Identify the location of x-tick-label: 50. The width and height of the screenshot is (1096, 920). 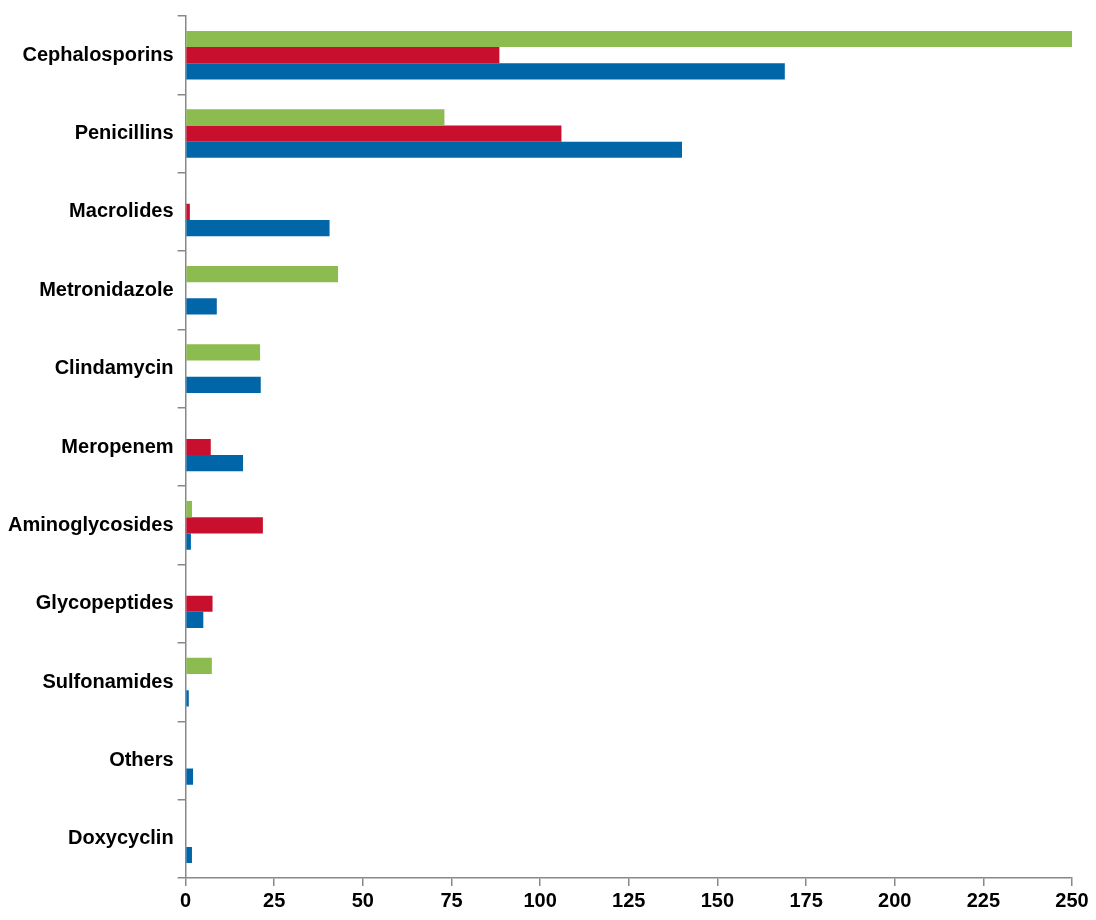
(362, 899).